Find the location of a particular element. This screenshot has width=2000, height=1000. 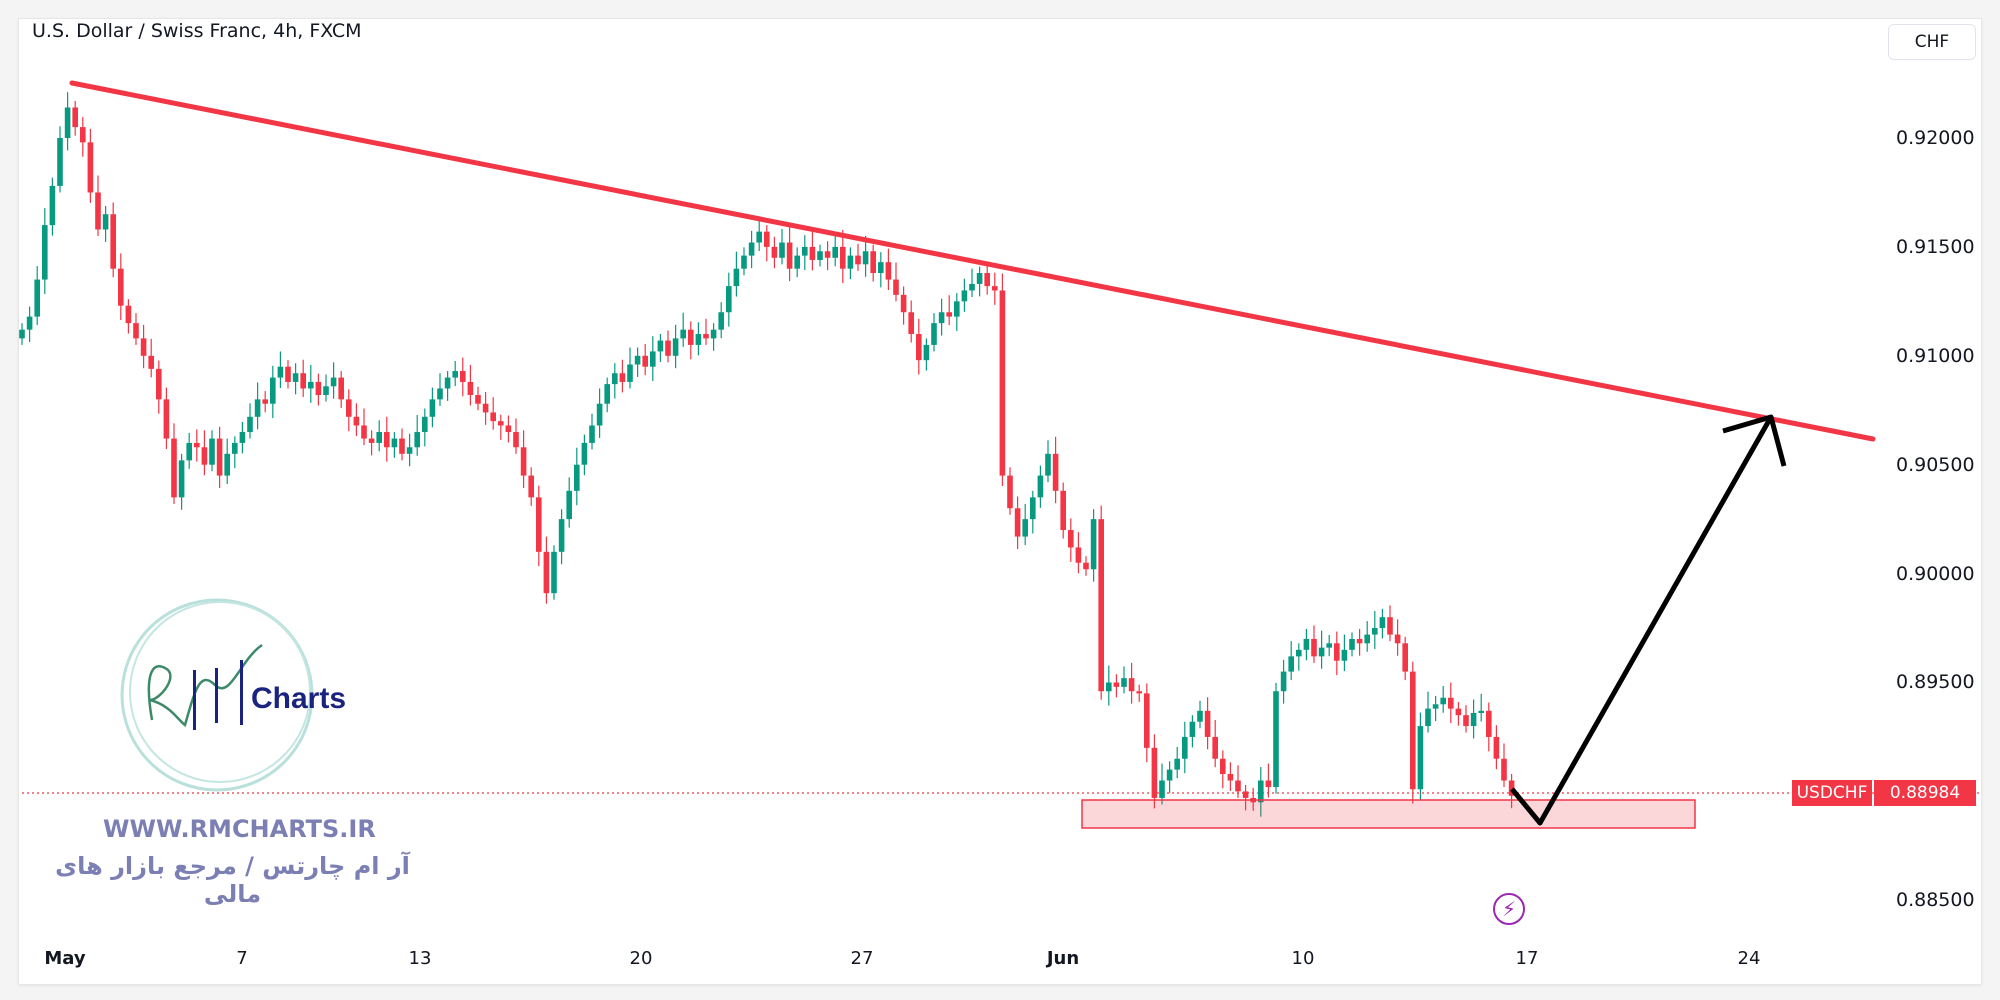

currency-button: CHF is located at coordinates (1932, 42).